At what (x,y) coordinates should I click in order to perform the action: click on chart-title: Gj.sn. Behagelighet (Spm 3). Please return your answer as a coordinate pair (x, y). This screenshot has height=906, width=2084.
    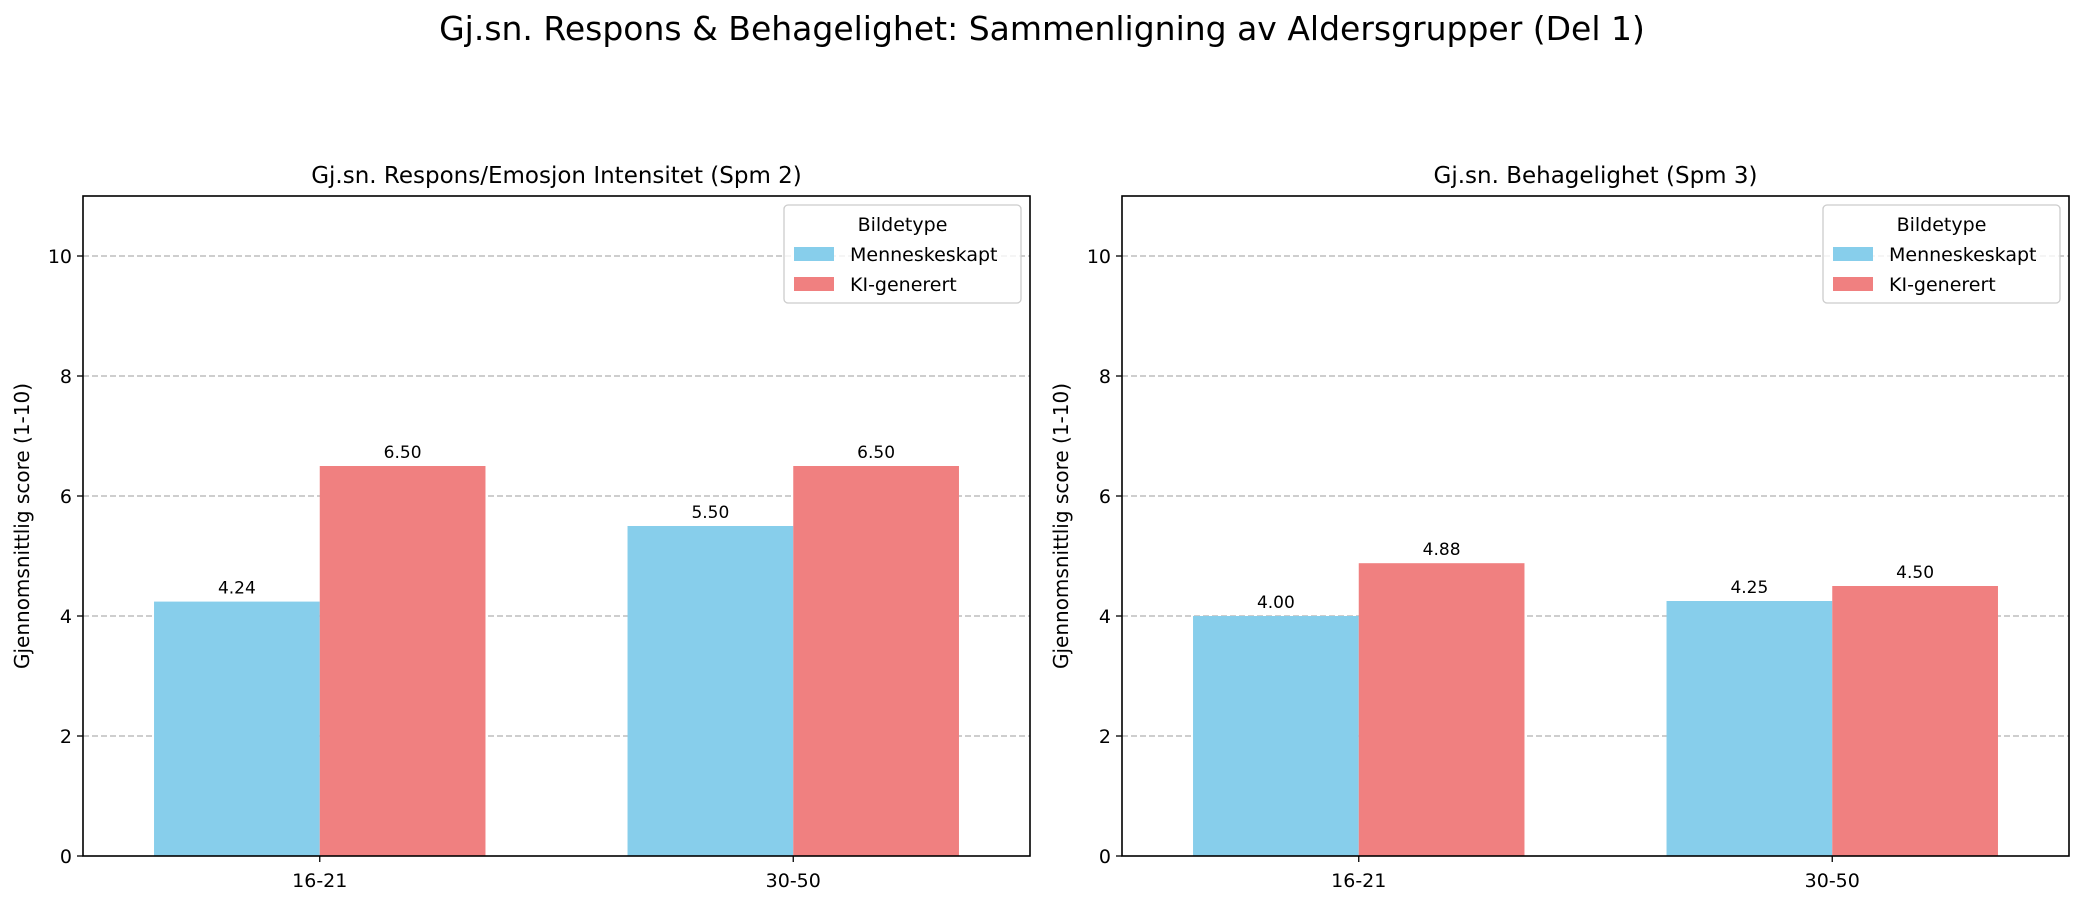
    Looking at the image, I should click on (1596, 176).